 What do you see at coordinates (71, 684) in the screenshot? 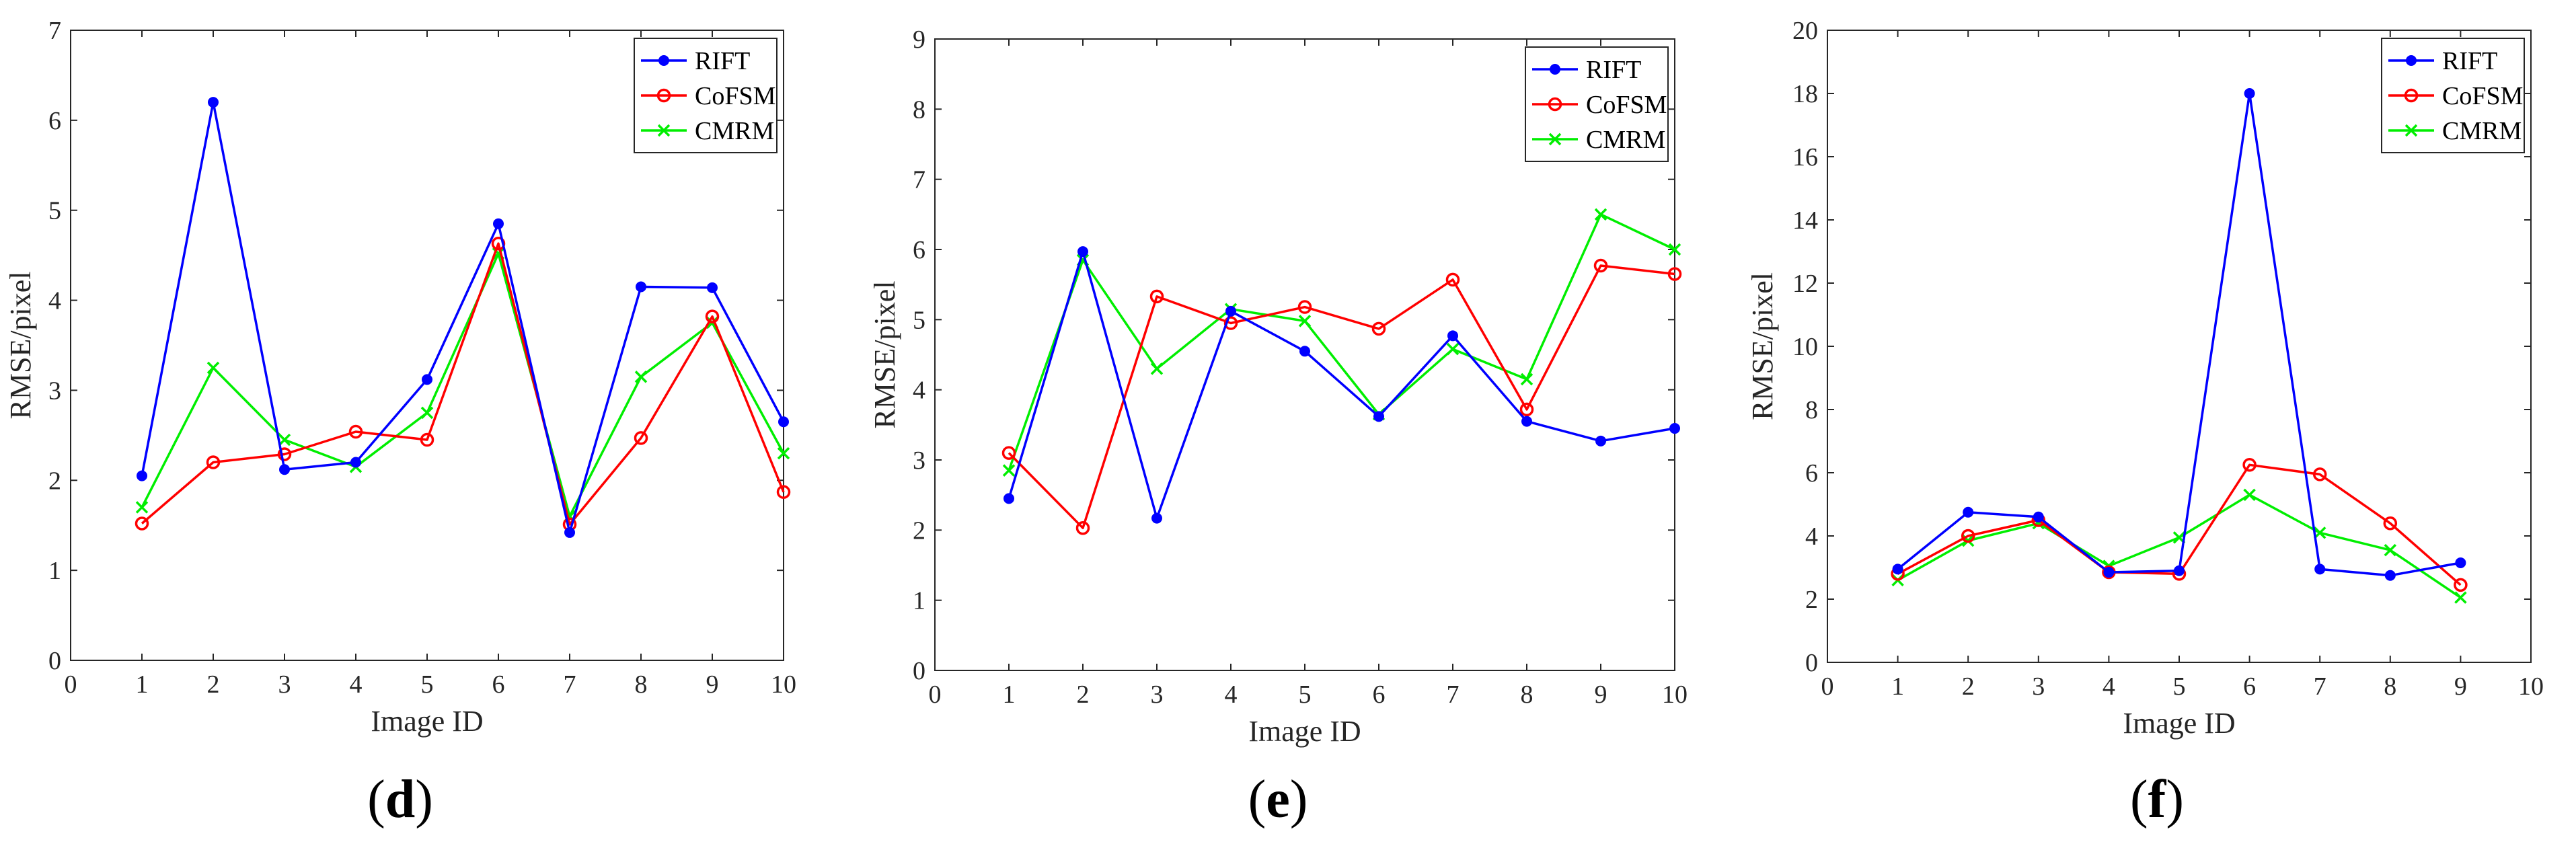
I see `x-tick-label: 0` at bounding box center [71, 684].